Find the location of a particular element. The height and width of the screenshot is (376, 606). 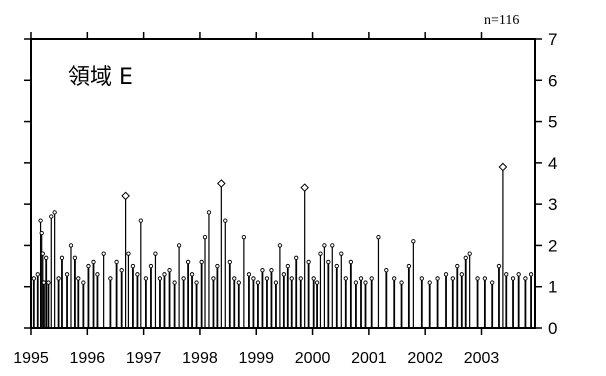

y-tick-label: 2 is located at coordinates (552, 245).